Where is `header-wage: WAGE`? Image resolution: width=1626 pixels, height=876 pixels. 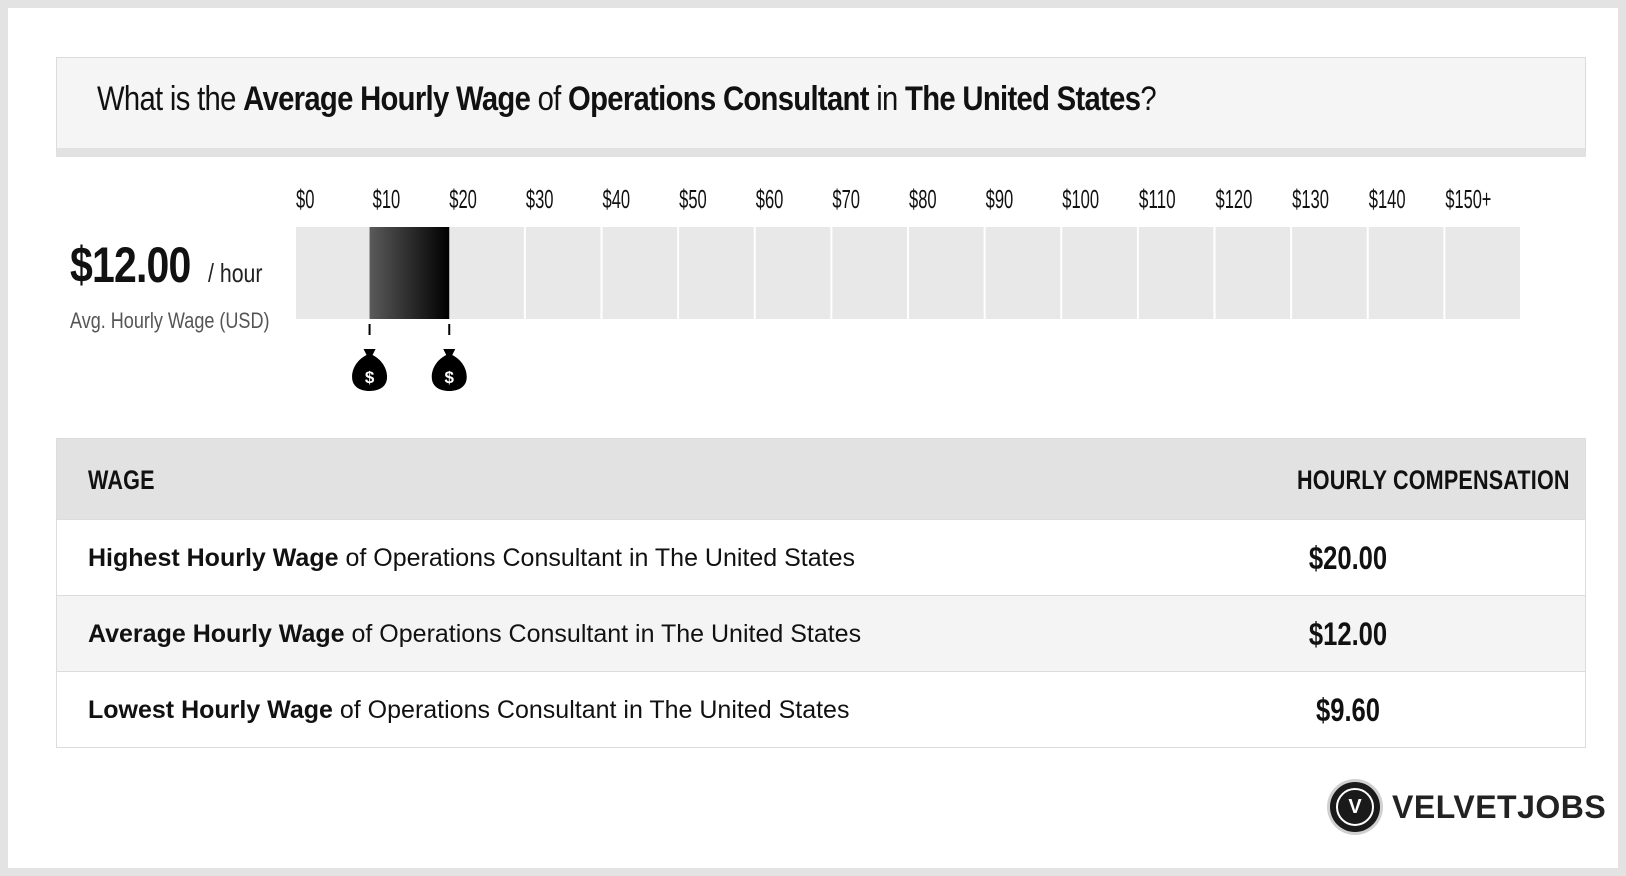
header-wage: WAGE is located at coordinates (121, 480).